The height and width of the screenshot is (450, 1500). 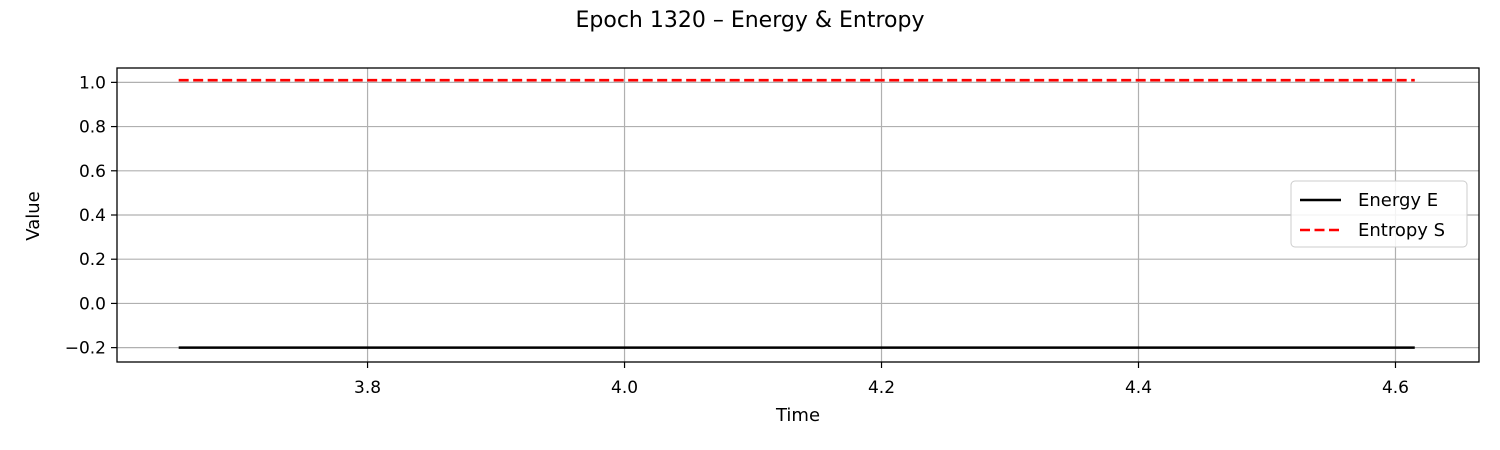 I want to click on x-tick-label: 4.4, so click(x=1138, y=388).